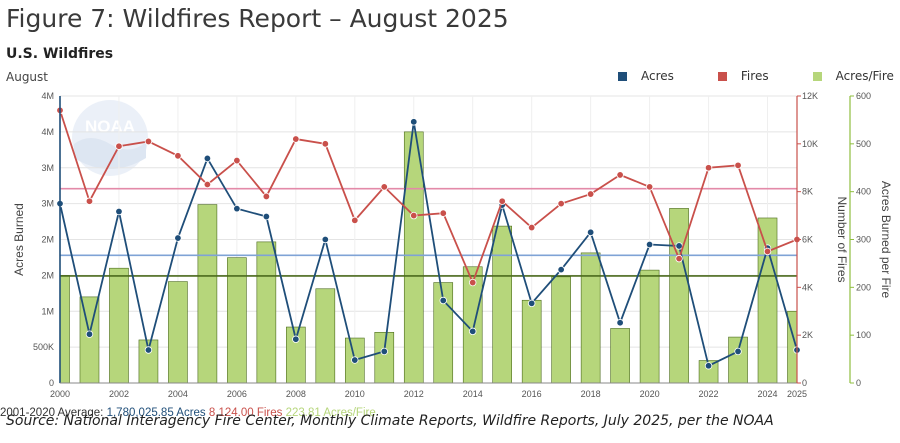 This screenshot has height=443, width=900. I want to click on x-tick-label: 2022, so click(709, 394).